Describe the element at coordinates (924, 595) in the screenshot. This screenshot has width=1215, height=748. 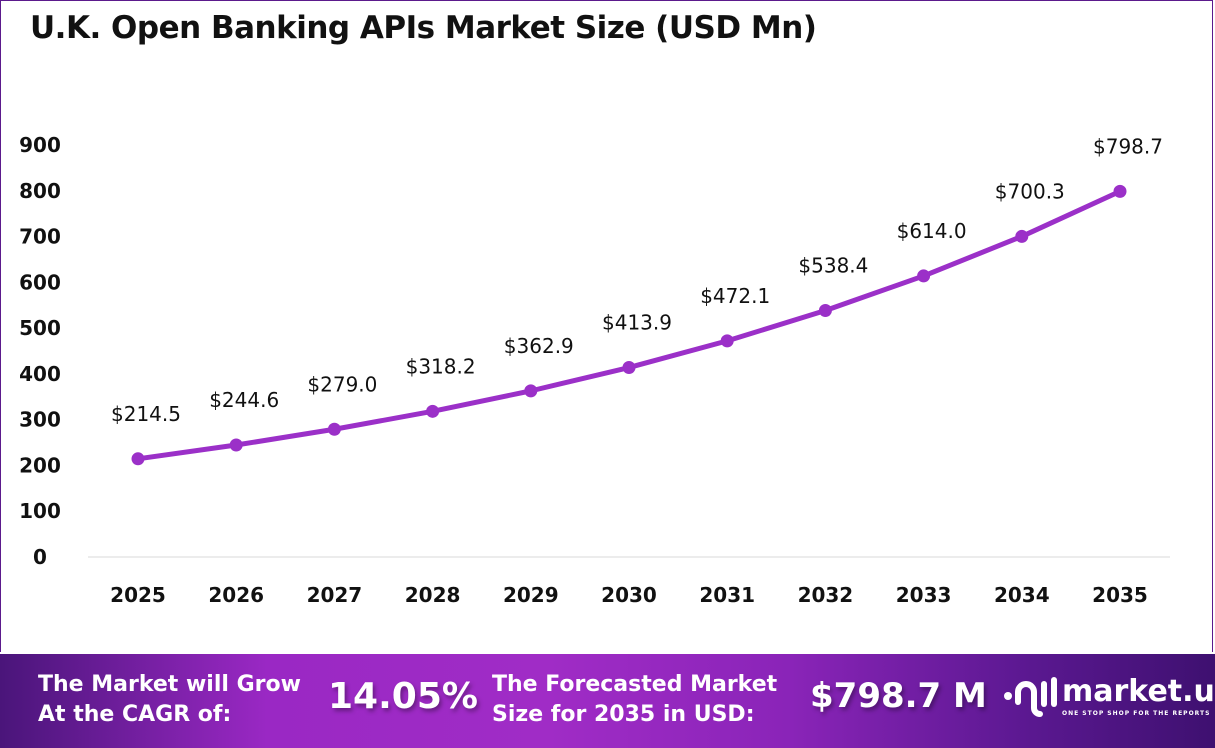
I see `x-tick-label: 2033` at that location.